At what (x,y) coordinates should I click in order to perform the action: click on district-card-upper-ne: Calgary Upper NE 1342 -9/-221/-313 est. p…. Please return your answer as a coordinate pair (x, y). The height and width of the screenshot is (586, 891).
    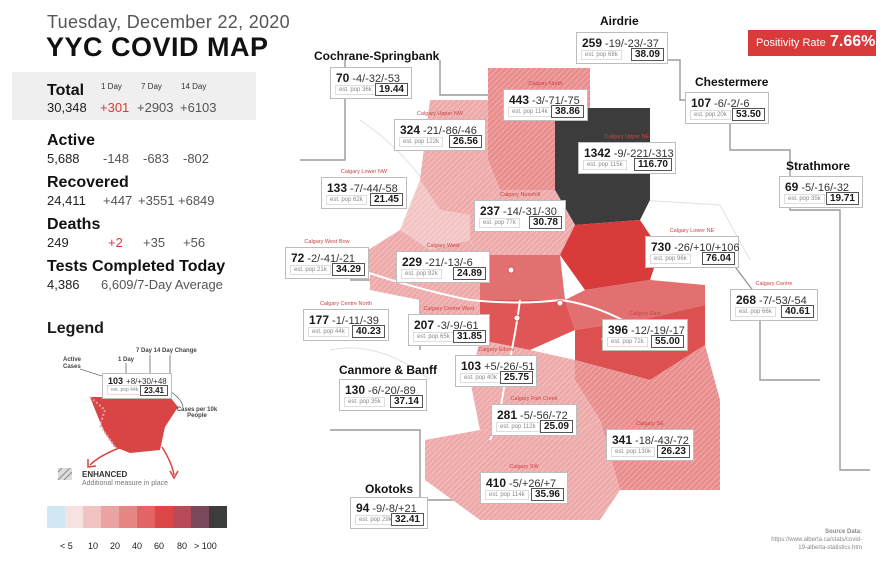
    Looking at the image, I should click on (627, 154).